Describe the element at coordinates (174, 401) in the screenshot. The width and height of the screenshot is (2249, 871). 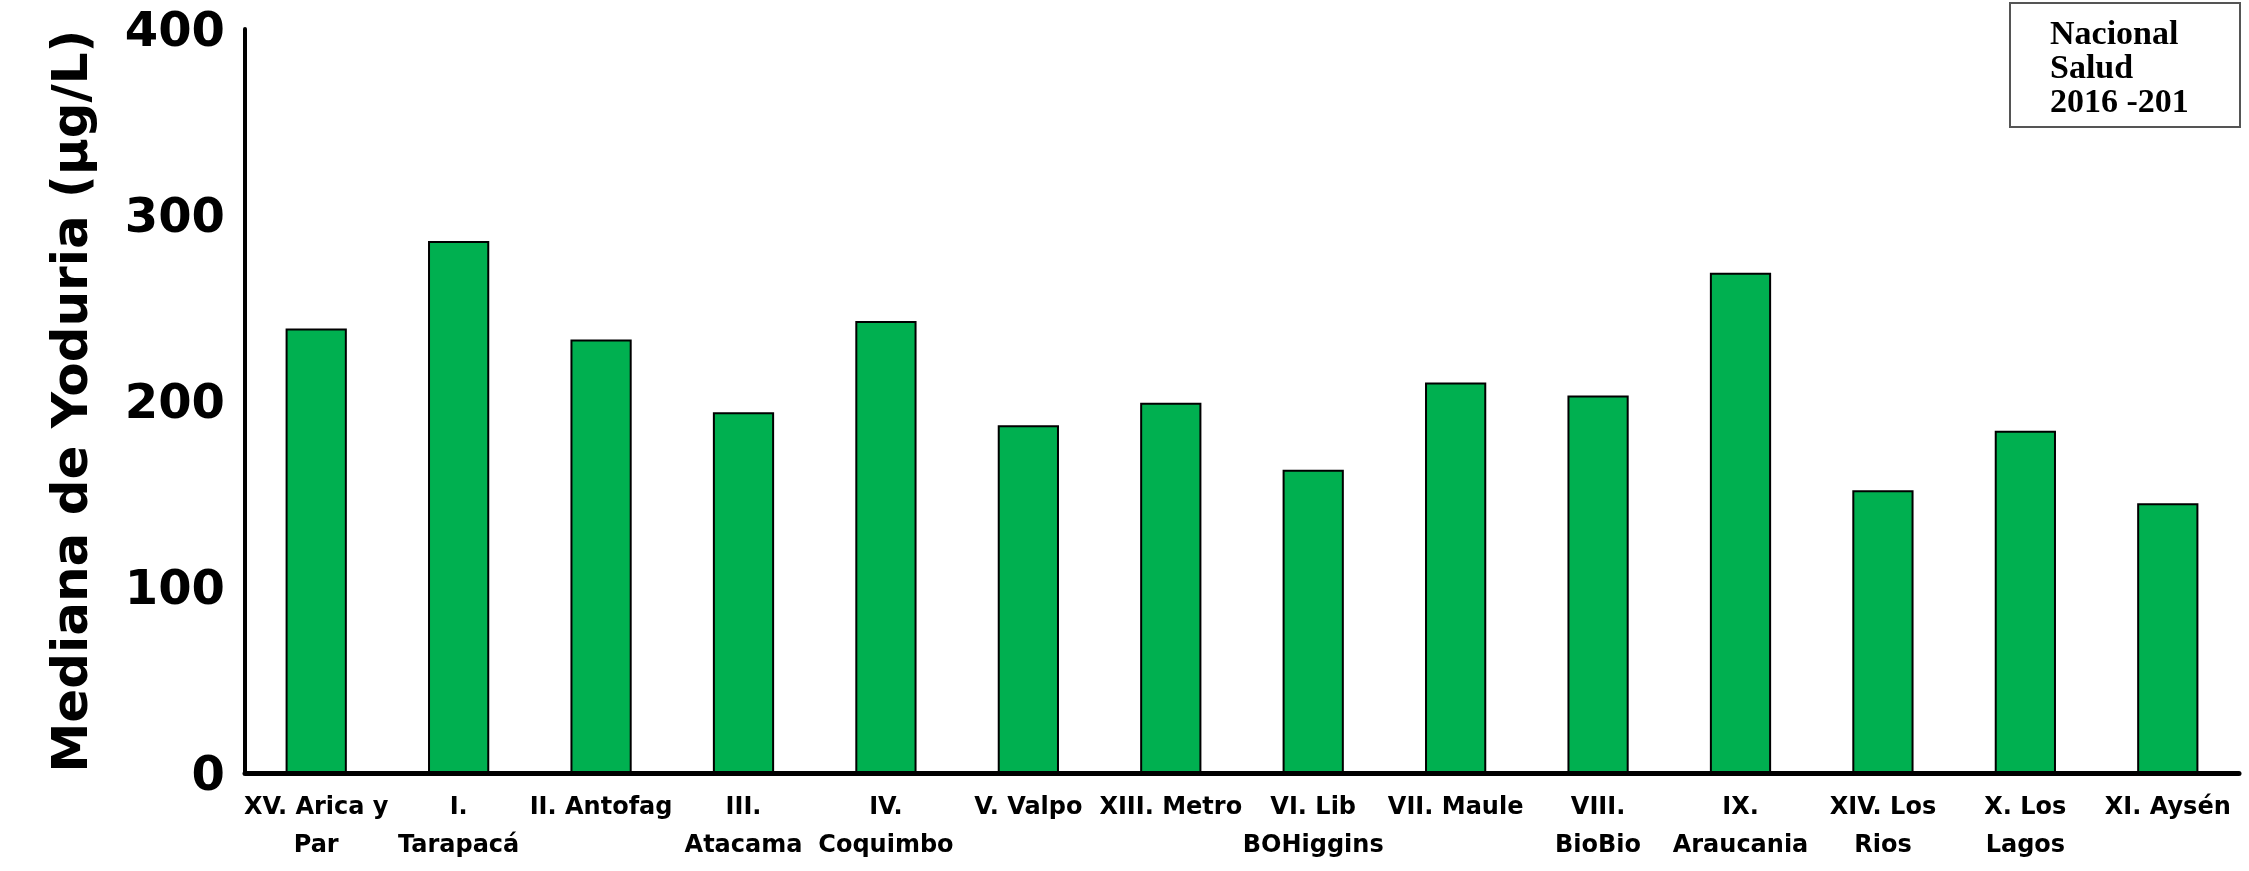
I see `y-tick-label: 200` at that location.